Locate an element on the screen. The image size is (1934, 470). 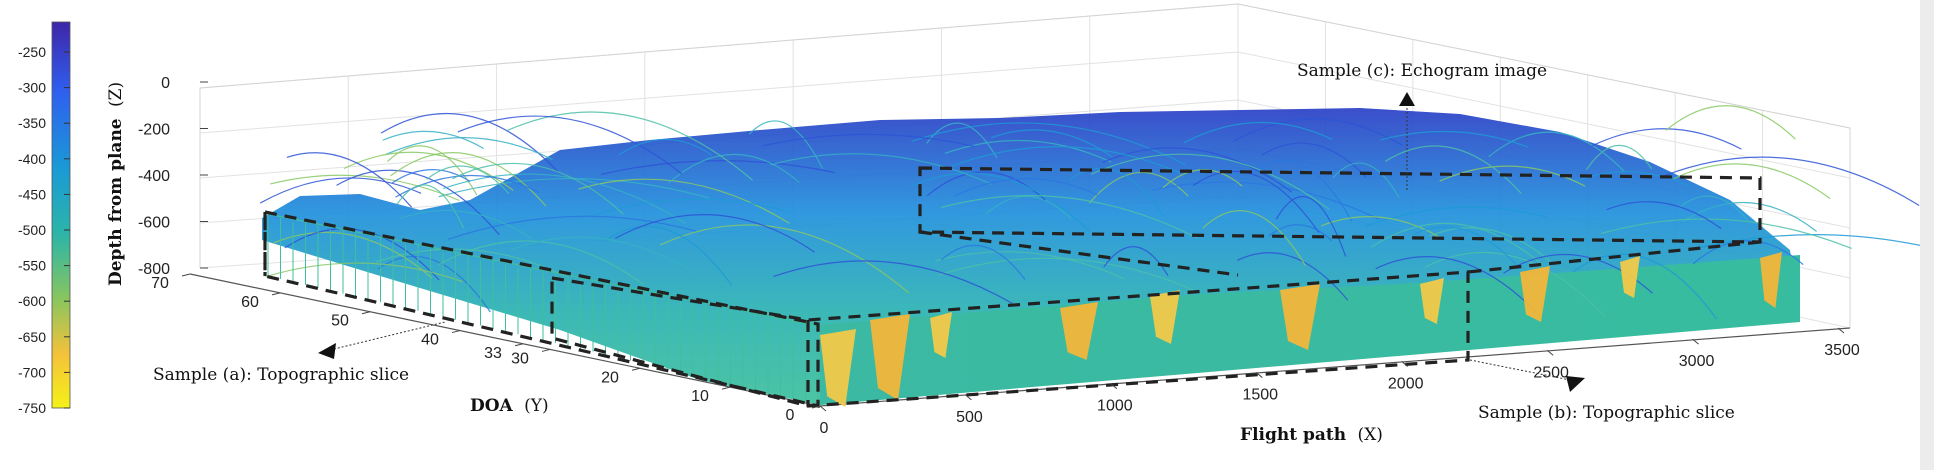
z-tick-label: 0 is located at coordinates (165, 83).